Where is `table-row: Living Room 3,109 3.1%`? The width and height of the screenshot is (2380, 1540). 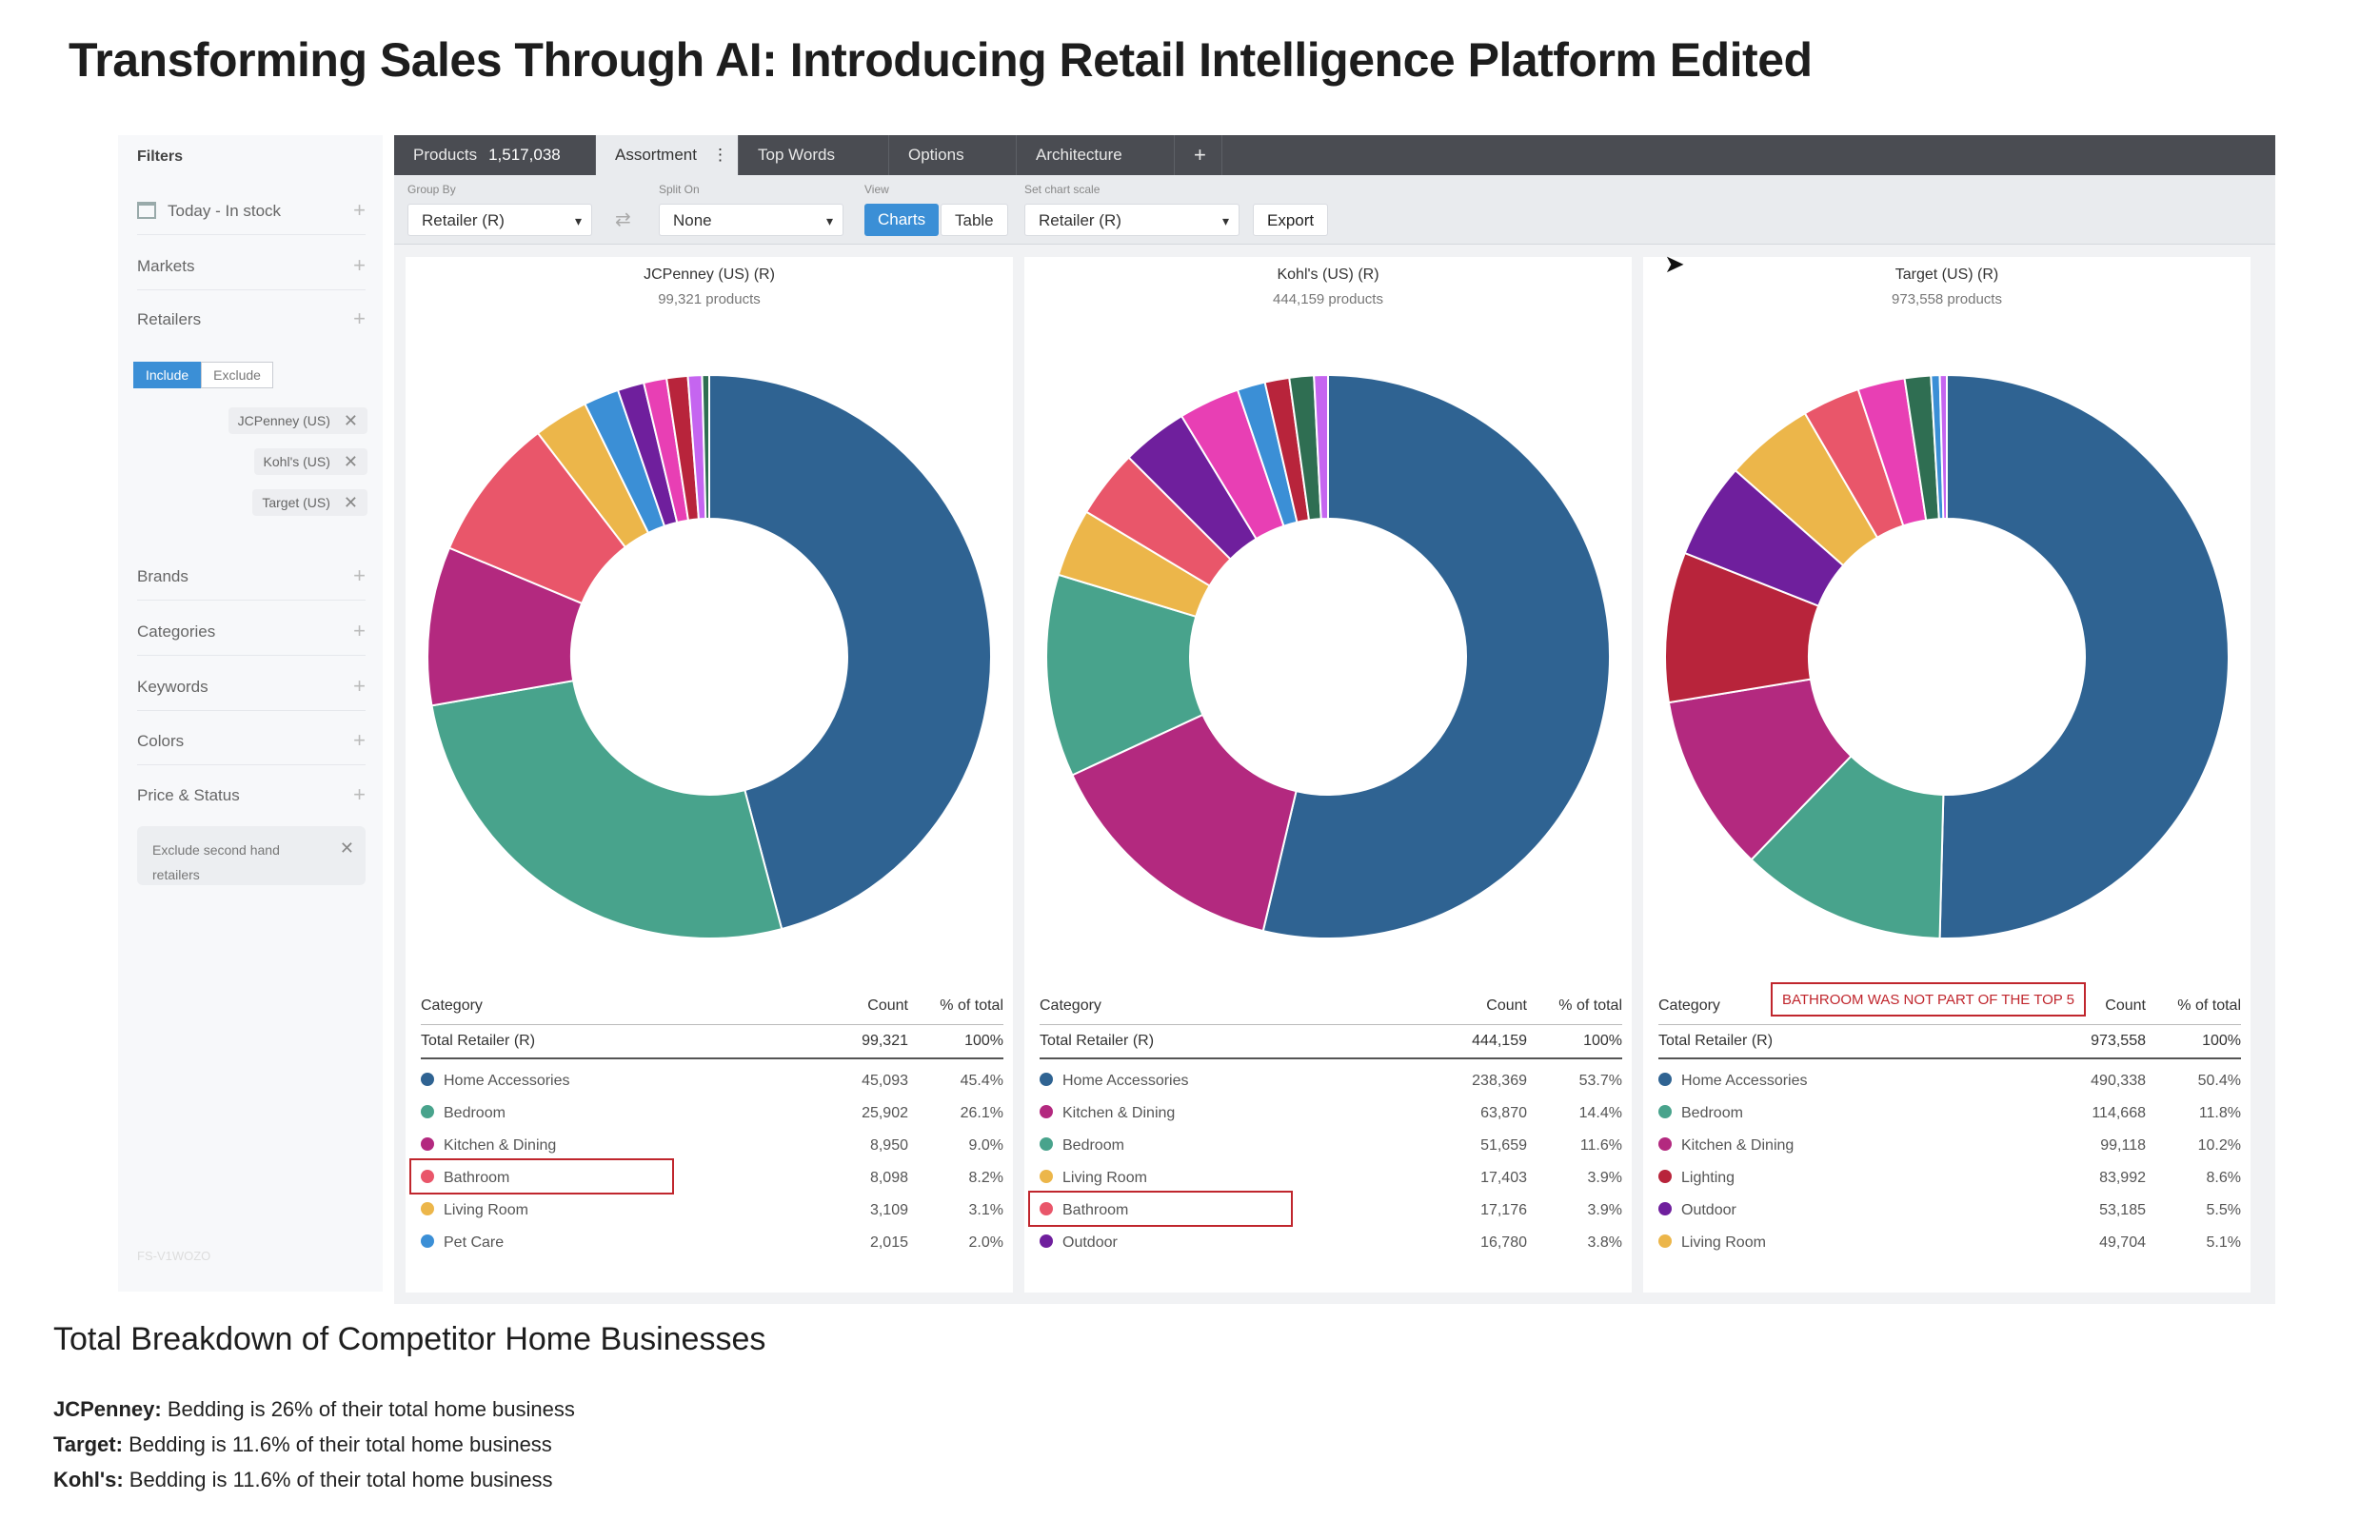
table-row: Living Room 3,109 3.1% is located at coordinates (712, 1210).